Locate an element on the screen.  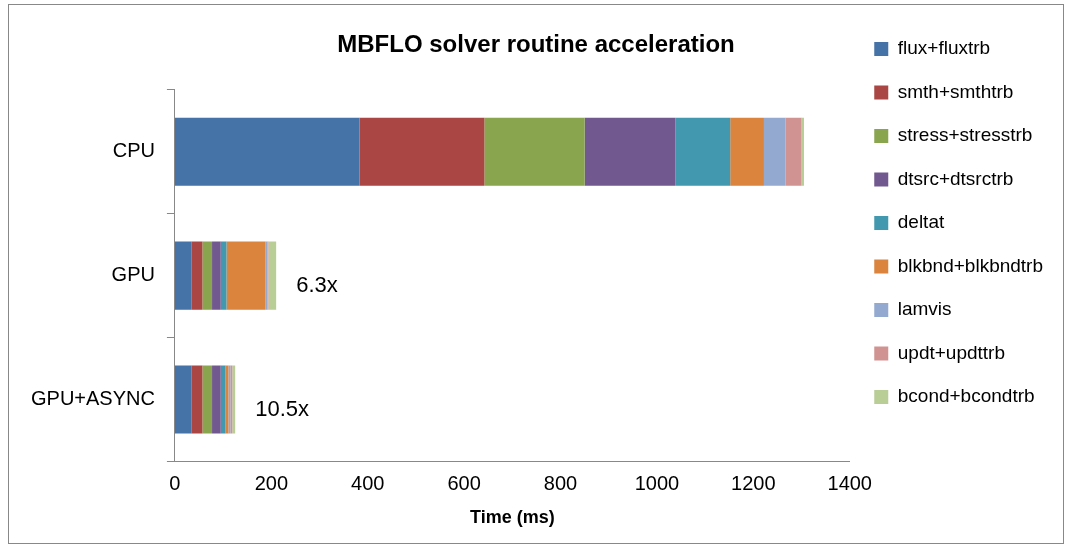
x-tick-label: 1000 is located at coordinates (657, 482).